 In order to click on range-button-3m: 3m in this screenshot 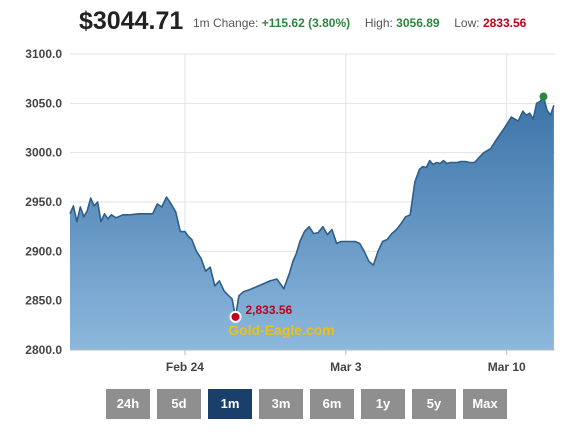, I will do `click(281, 404)`.